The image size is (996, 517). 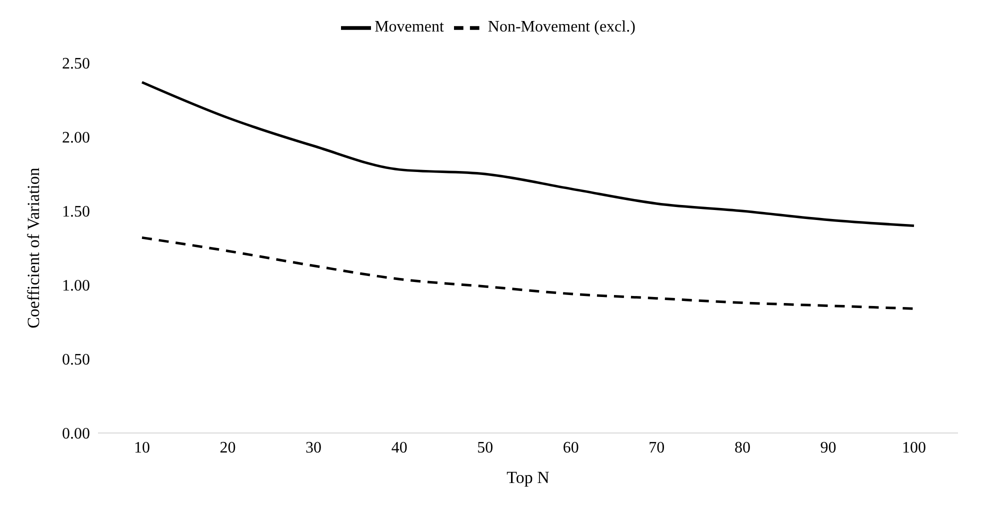 What do you see at coordinates (409, 27) in the screenshot?
I see `legend-label: Movement` at bounding box center [409, 27].